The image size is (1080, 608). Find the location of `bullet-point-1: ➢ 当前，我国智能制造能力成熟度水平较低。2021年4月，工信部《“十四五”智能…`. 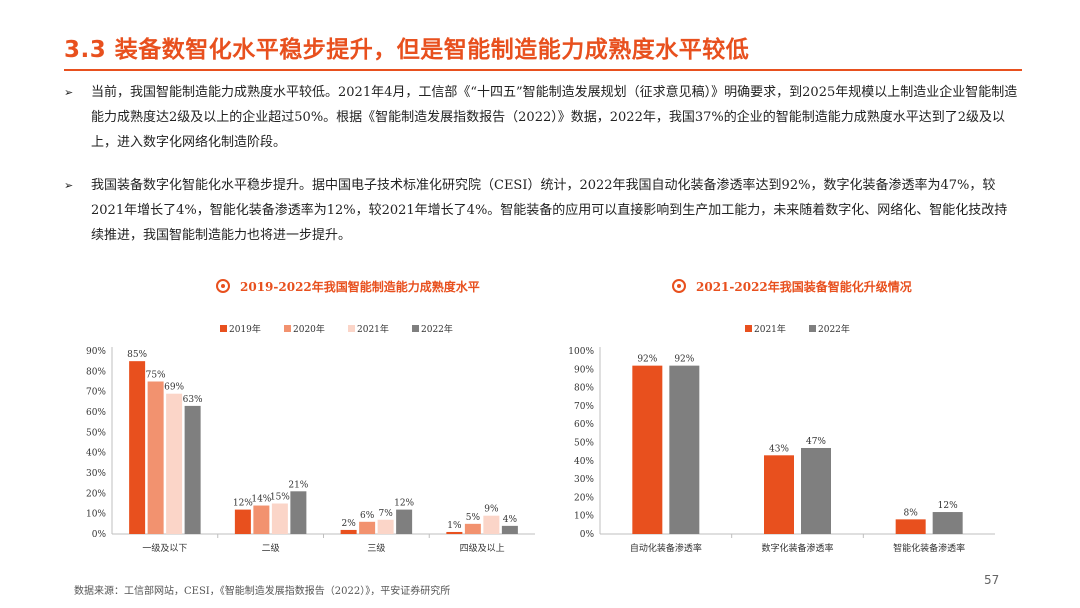

bullet-point-1: ➢ 当前，我国智能制造能力成熟度水平较低。2021年4月，工信部《“十四五”智能… is located at coordinates (541, 117).